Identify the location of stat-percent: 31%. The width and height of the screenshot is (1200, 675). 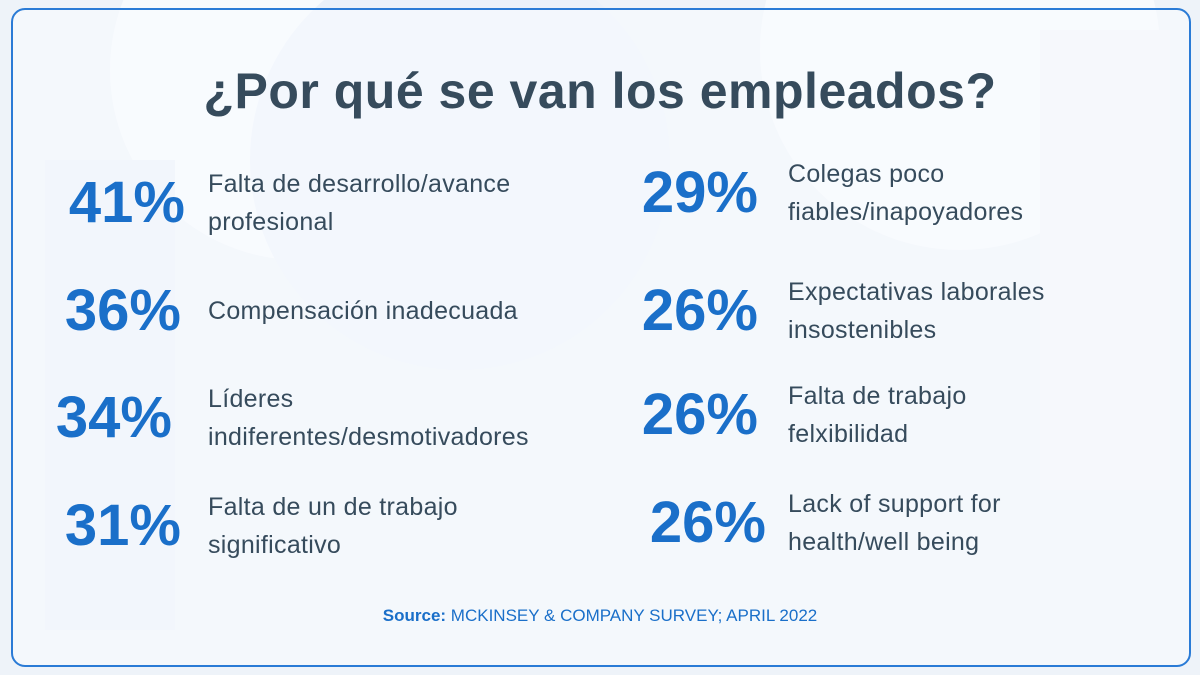
(122, 525).